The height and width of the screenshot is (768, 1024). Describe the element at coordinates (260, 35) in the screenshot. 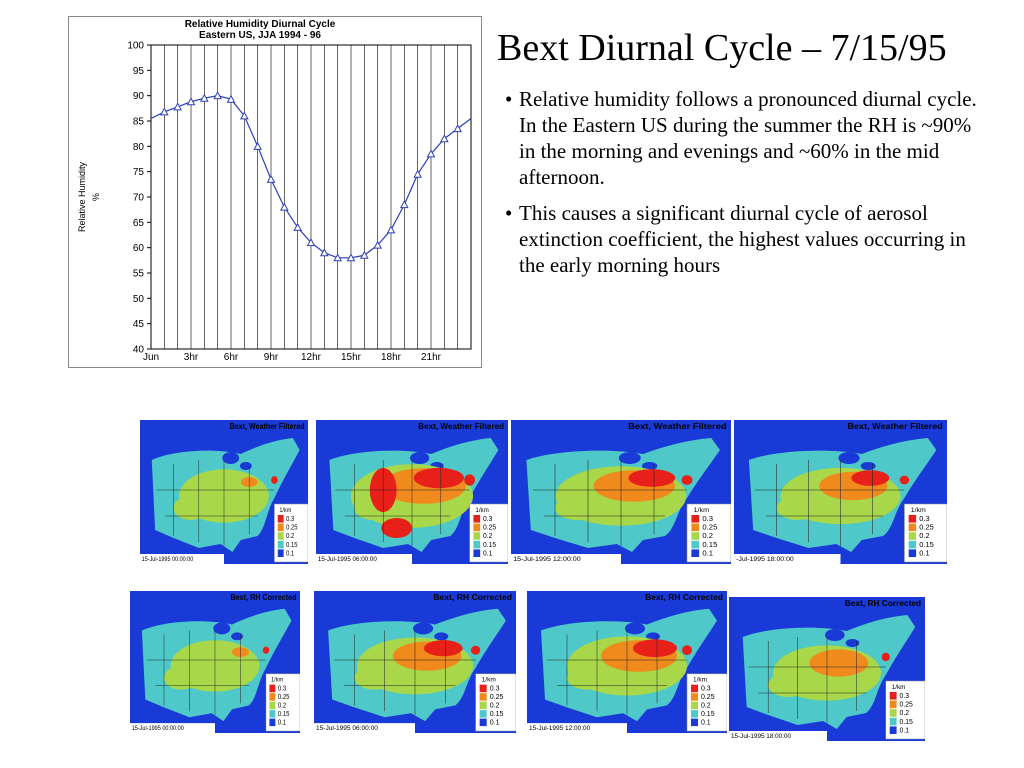

I see `chart-subtitle: Eastern US, JJA 1994 - 96` at that location.